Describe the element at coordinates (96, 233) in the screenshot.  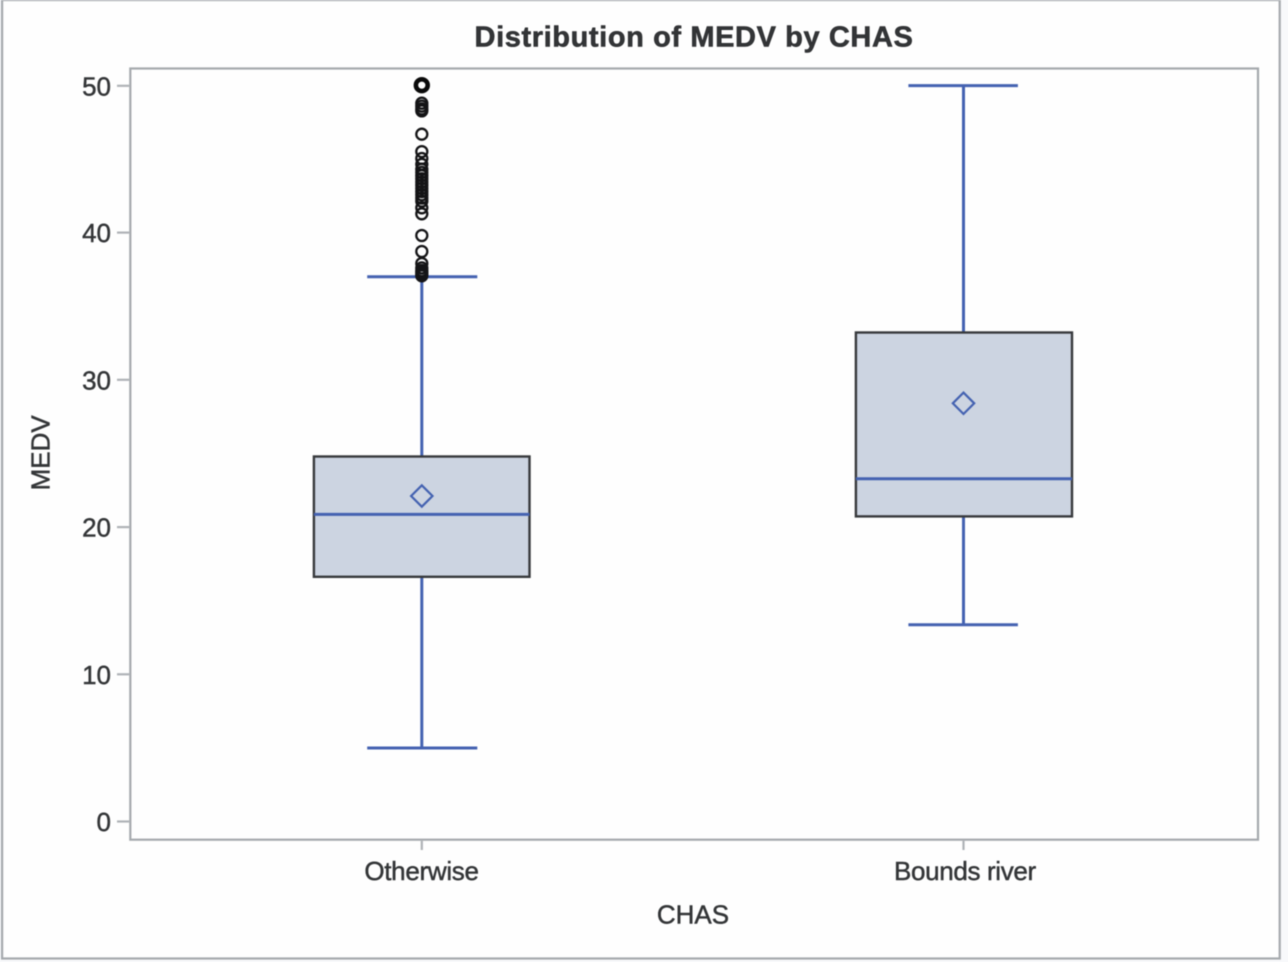
I see `svg-text: 40` at that location.